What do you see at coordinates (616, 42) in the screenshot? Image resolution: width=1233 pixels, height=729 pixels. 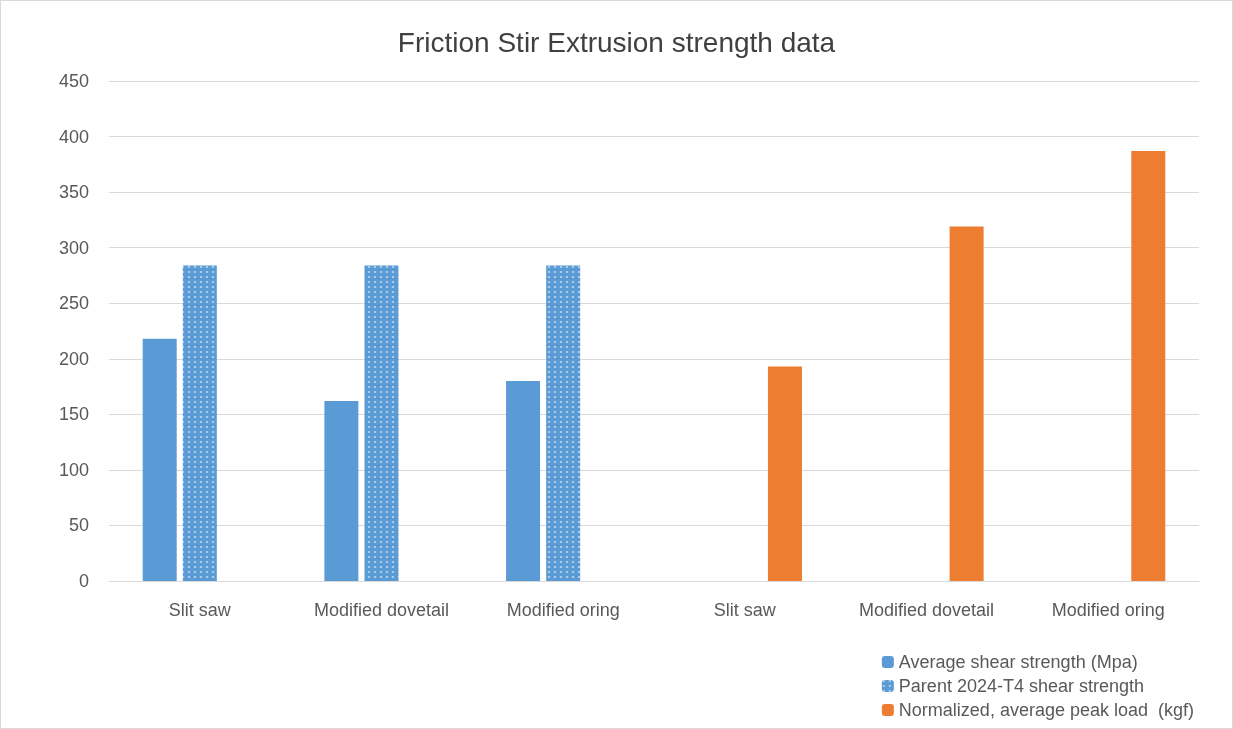 I see `chart-title: Friction Stir Extrusion strength data` at bounding box center [616, 42].